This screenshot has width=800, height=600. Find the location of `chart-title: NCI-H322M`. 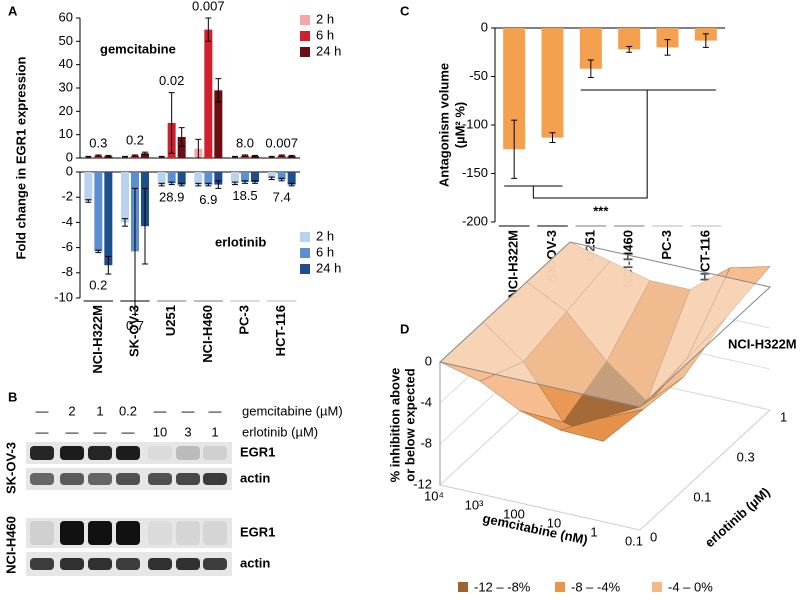

chart-title: NCI-H322M is located at coordinates (762, 343).